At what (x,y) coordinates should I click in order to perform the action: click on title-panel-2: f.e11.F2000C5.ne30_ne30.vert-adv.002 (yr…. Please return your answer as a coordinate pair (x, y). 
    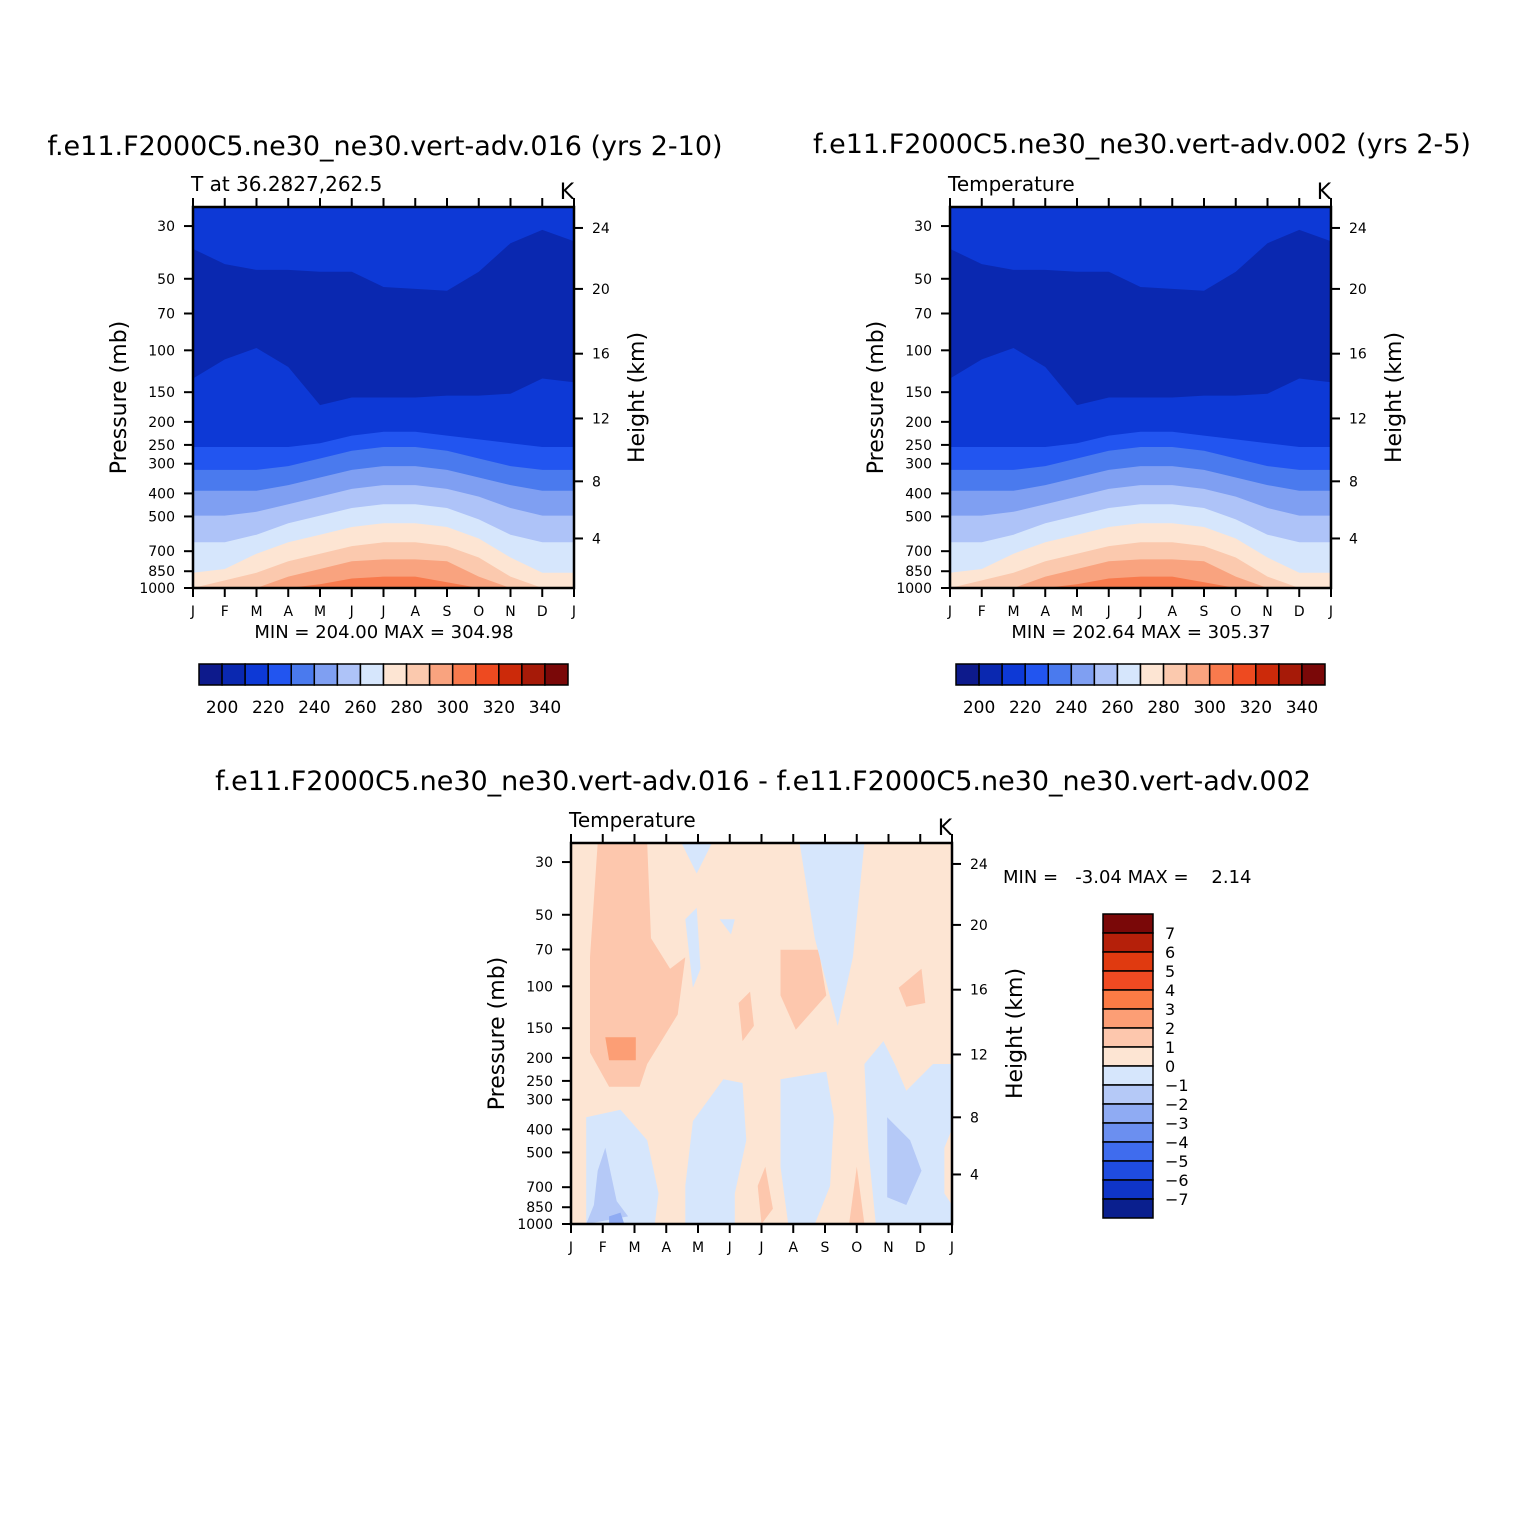
    Looking at the image, I should click on (1142, 144).